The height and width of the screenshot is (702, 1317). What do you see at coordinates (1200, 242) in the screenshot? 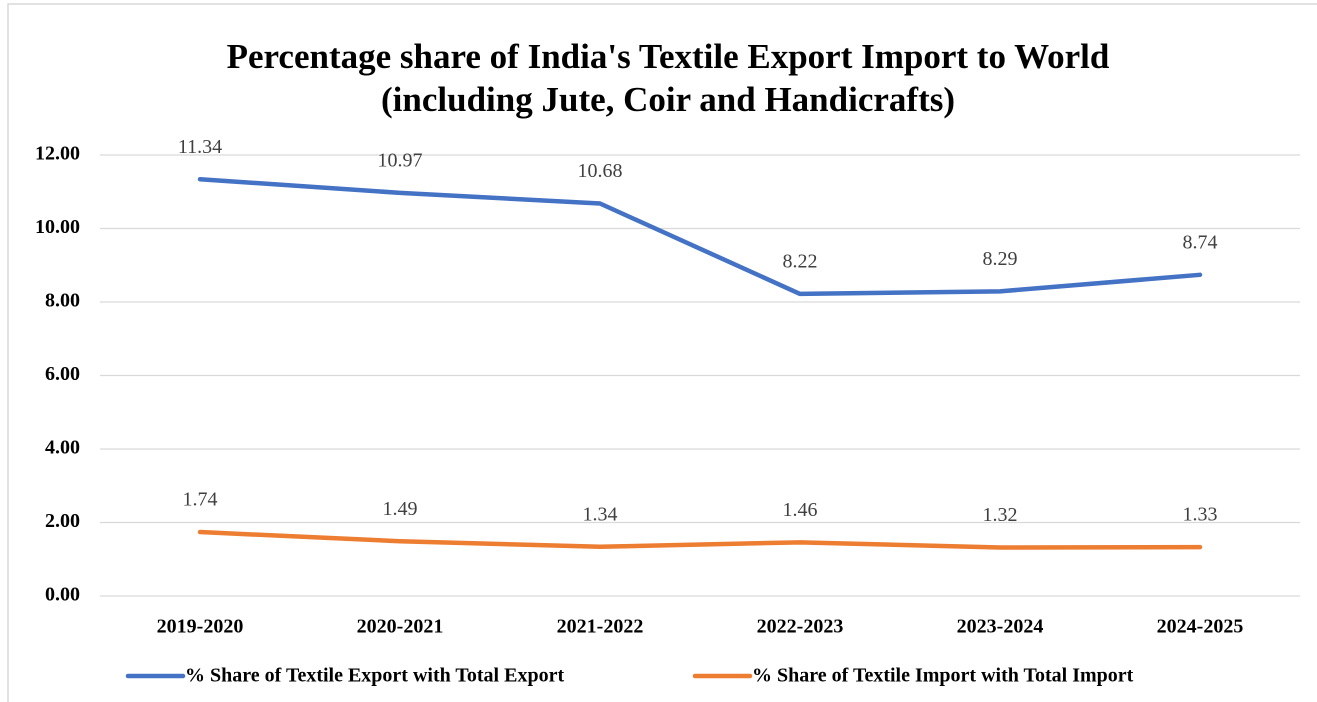
I see `data-label: 8.74` at bounding box center [1200, 242].